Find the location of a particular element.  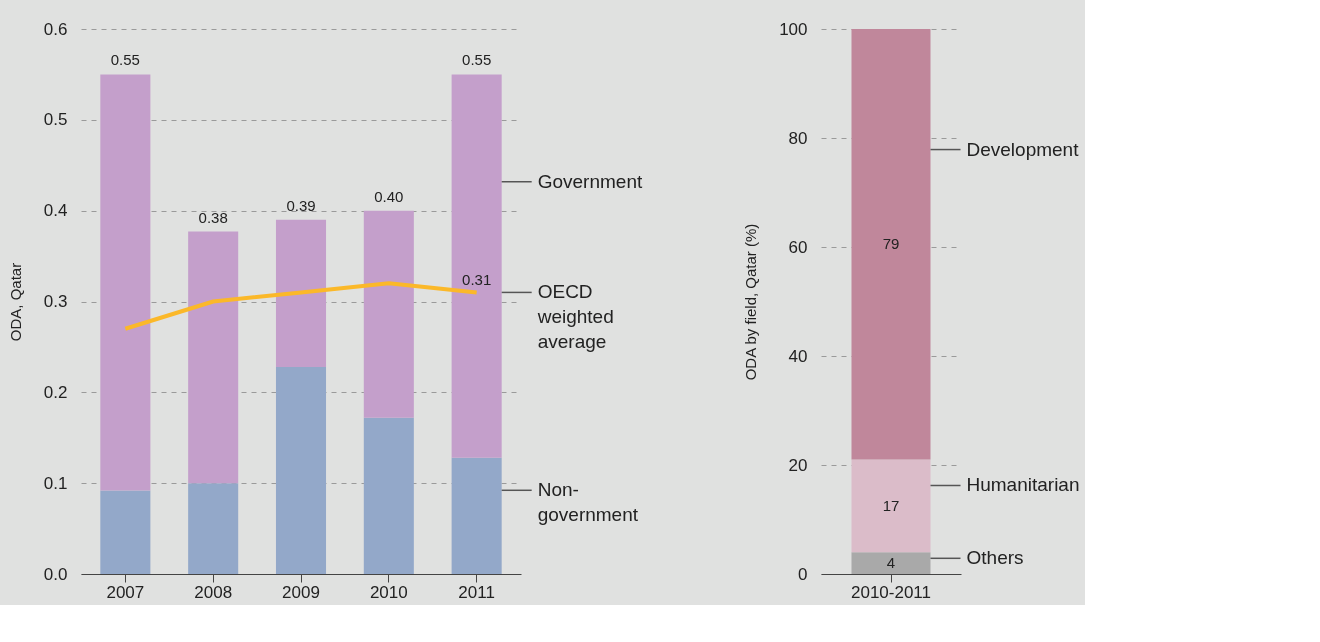

y-tick-label: 0.0 is located at coordinates (55, 574).